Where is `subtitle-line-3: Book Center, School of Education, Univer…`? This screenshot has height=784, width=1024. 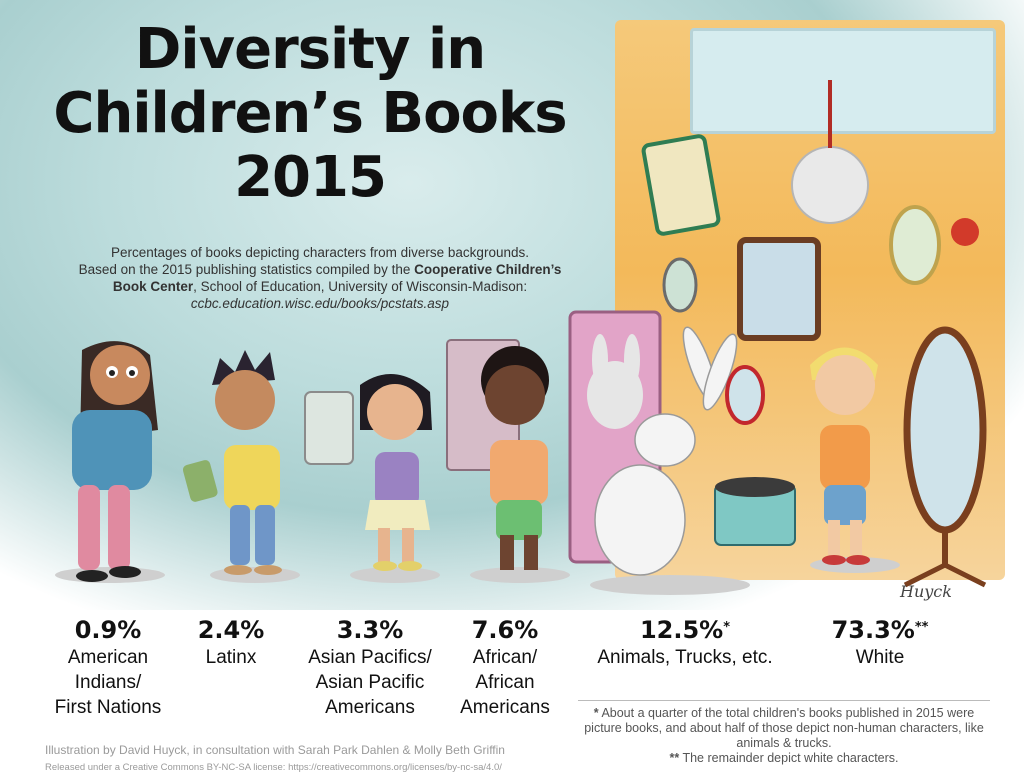 subtitle-line-3: Book Center, School of Education, Univer… is located at coordinates (320, 286).